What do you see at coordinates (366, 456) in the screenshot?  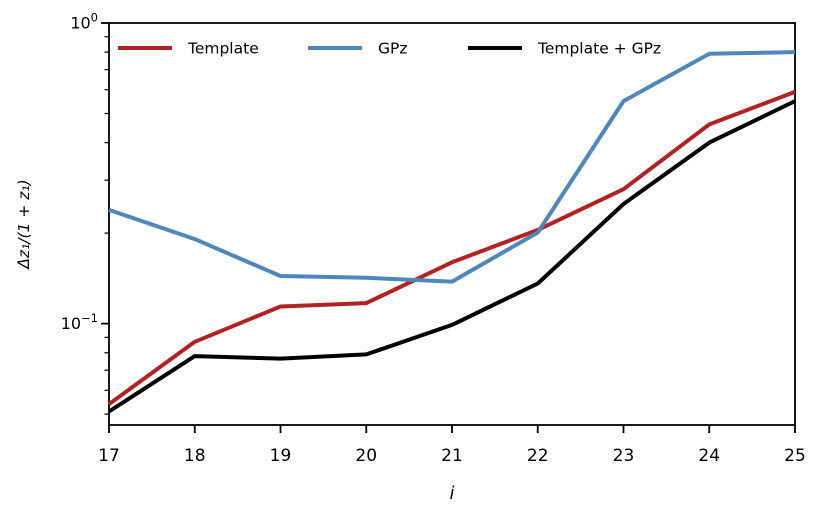 I see `x-tick-label: 20` at bounding box center [366, 456].